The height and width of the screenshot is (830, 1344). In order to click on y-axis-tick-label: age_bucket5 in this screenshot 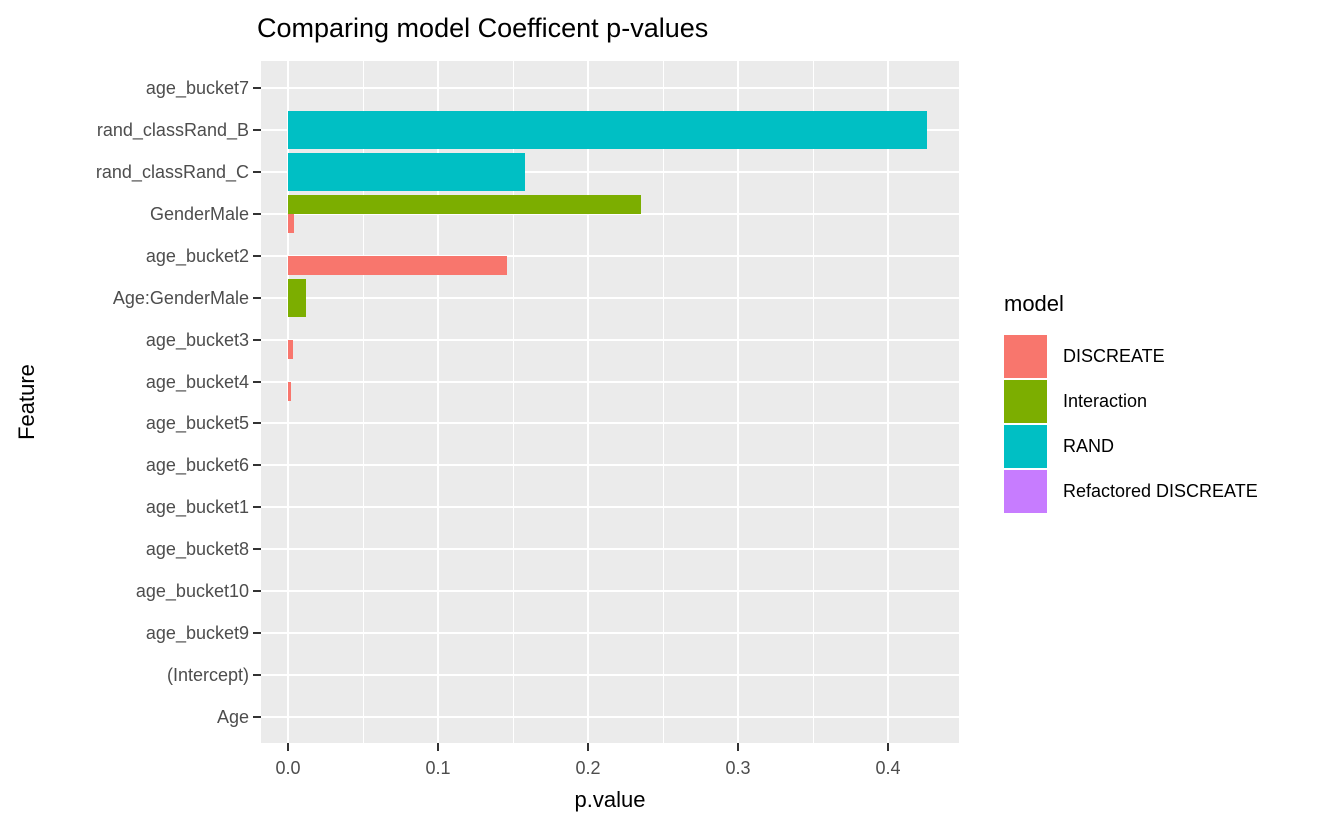, I will do `click(197, 423)`.